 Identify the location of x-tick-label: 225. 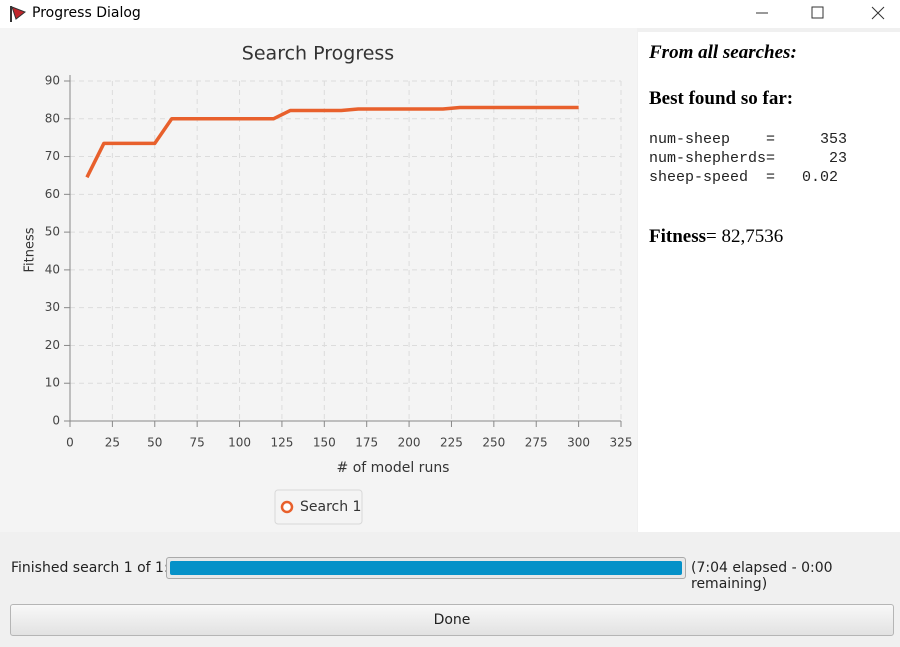
(451, 443).